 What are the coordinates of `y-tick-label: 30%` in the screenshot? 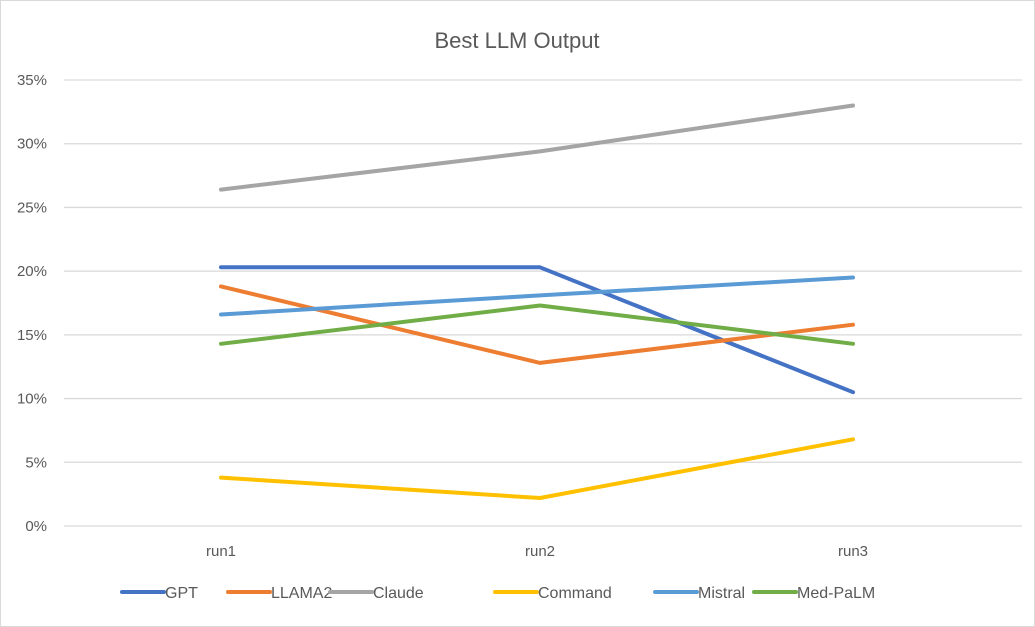 It's located at (32, 144).